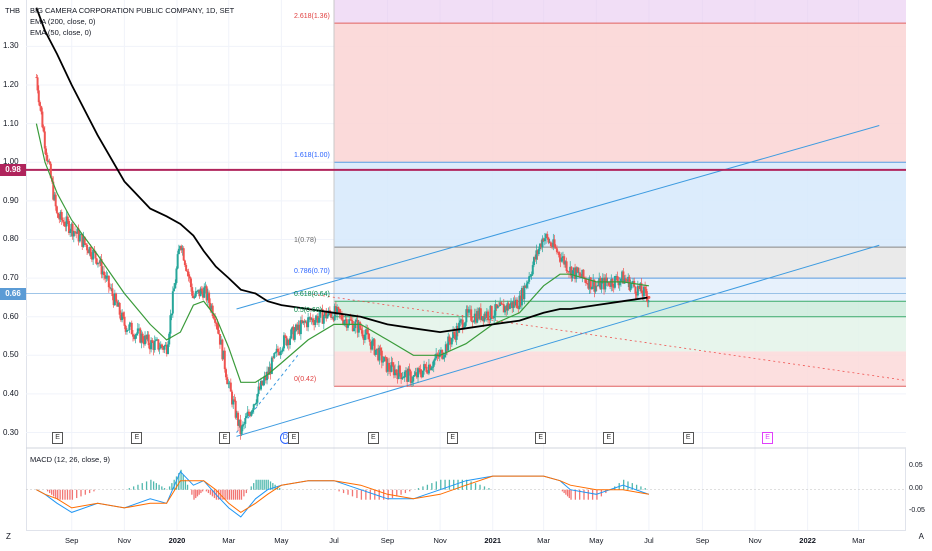 The width and height of the screenshot is (932, 551). I want to click on time-tick: Nov, so click(440, 540).